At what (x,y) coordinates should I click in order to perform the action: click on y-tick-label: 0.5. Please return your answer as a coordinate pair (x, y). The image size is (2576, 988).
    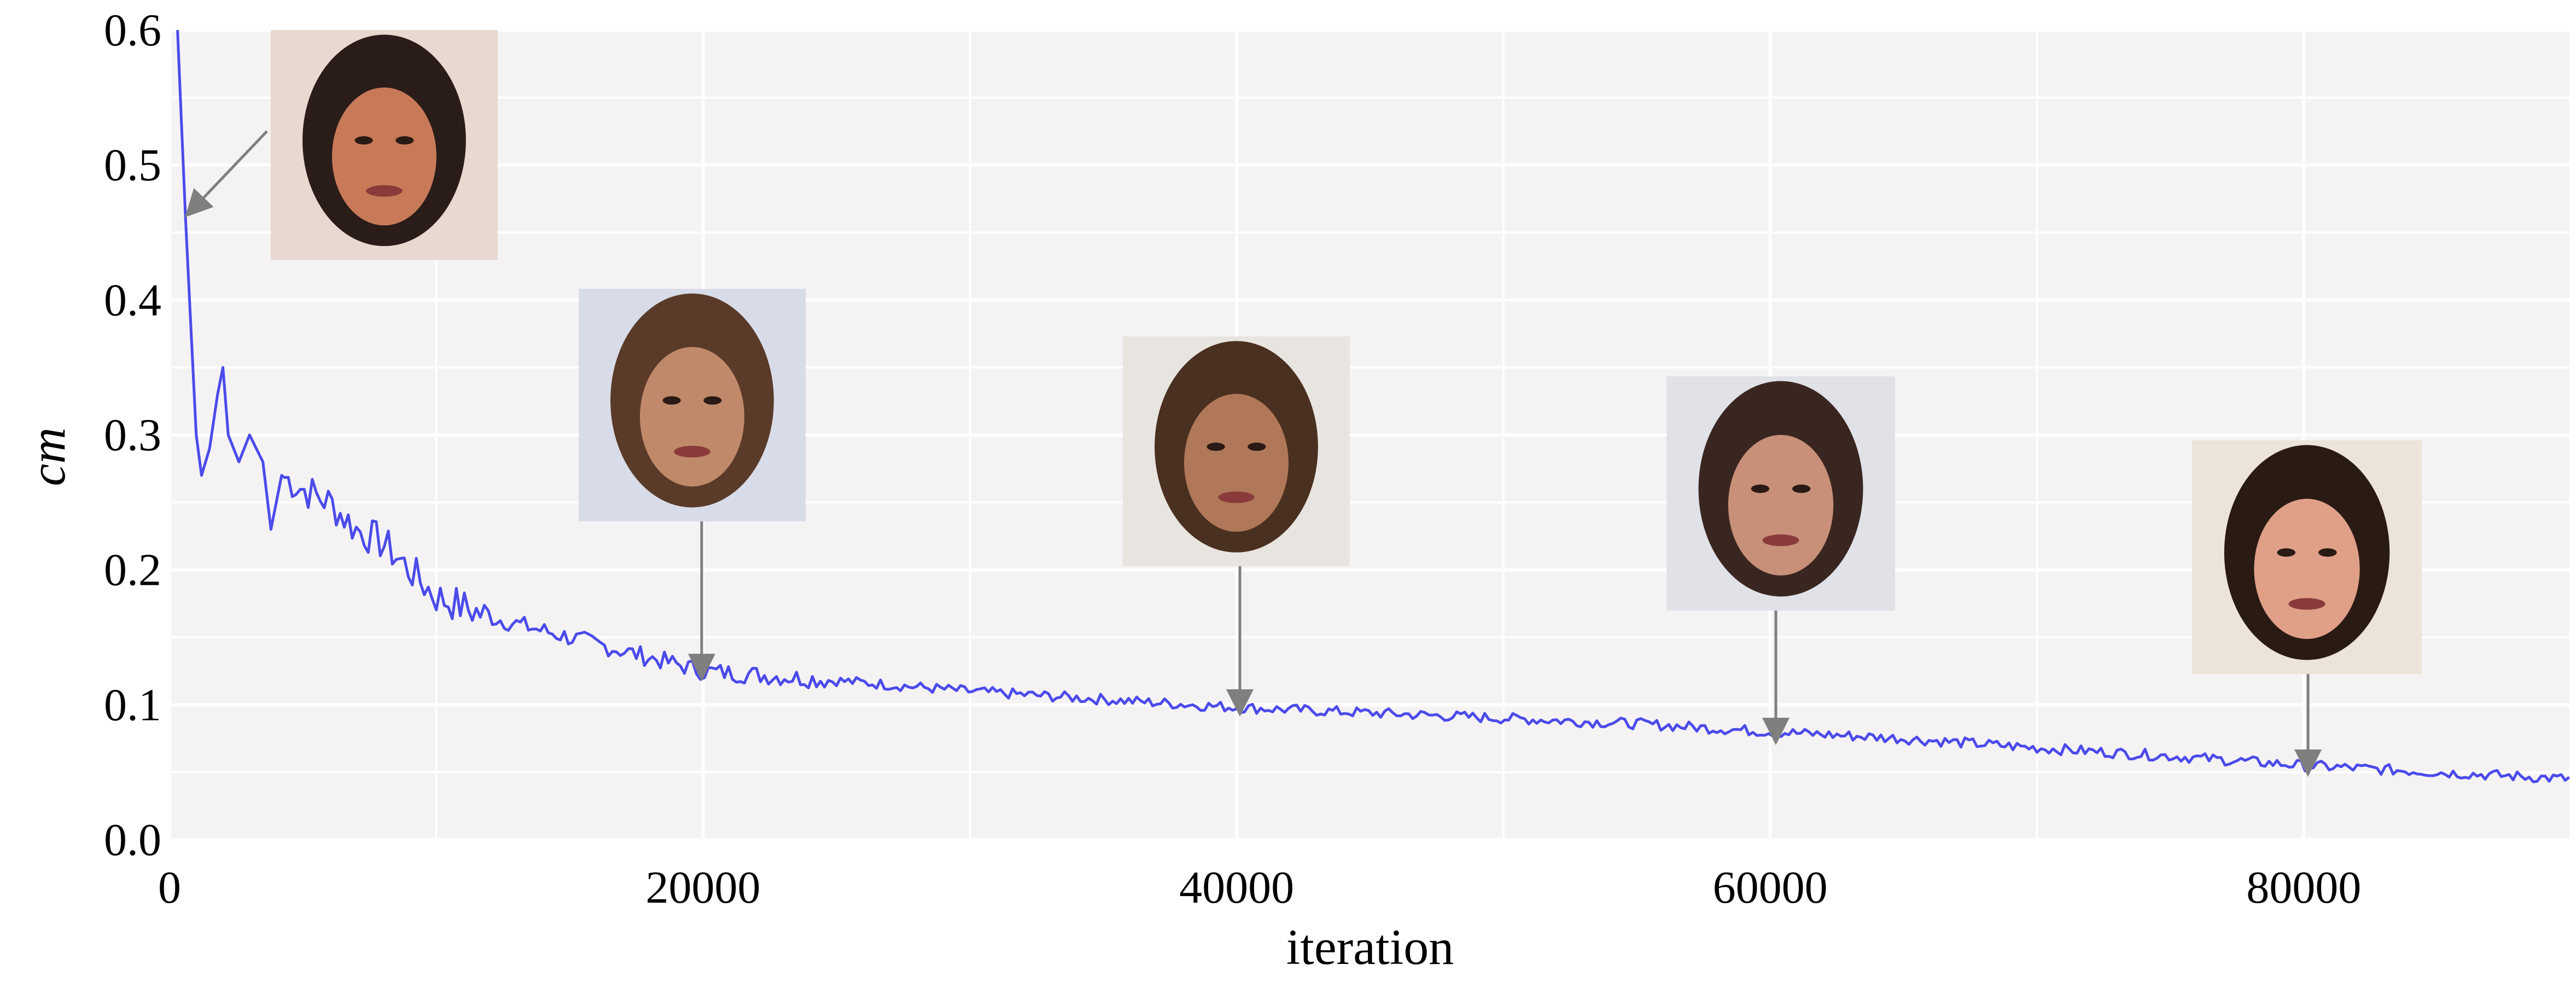
    Looking at the image, I should click on (132, 165).